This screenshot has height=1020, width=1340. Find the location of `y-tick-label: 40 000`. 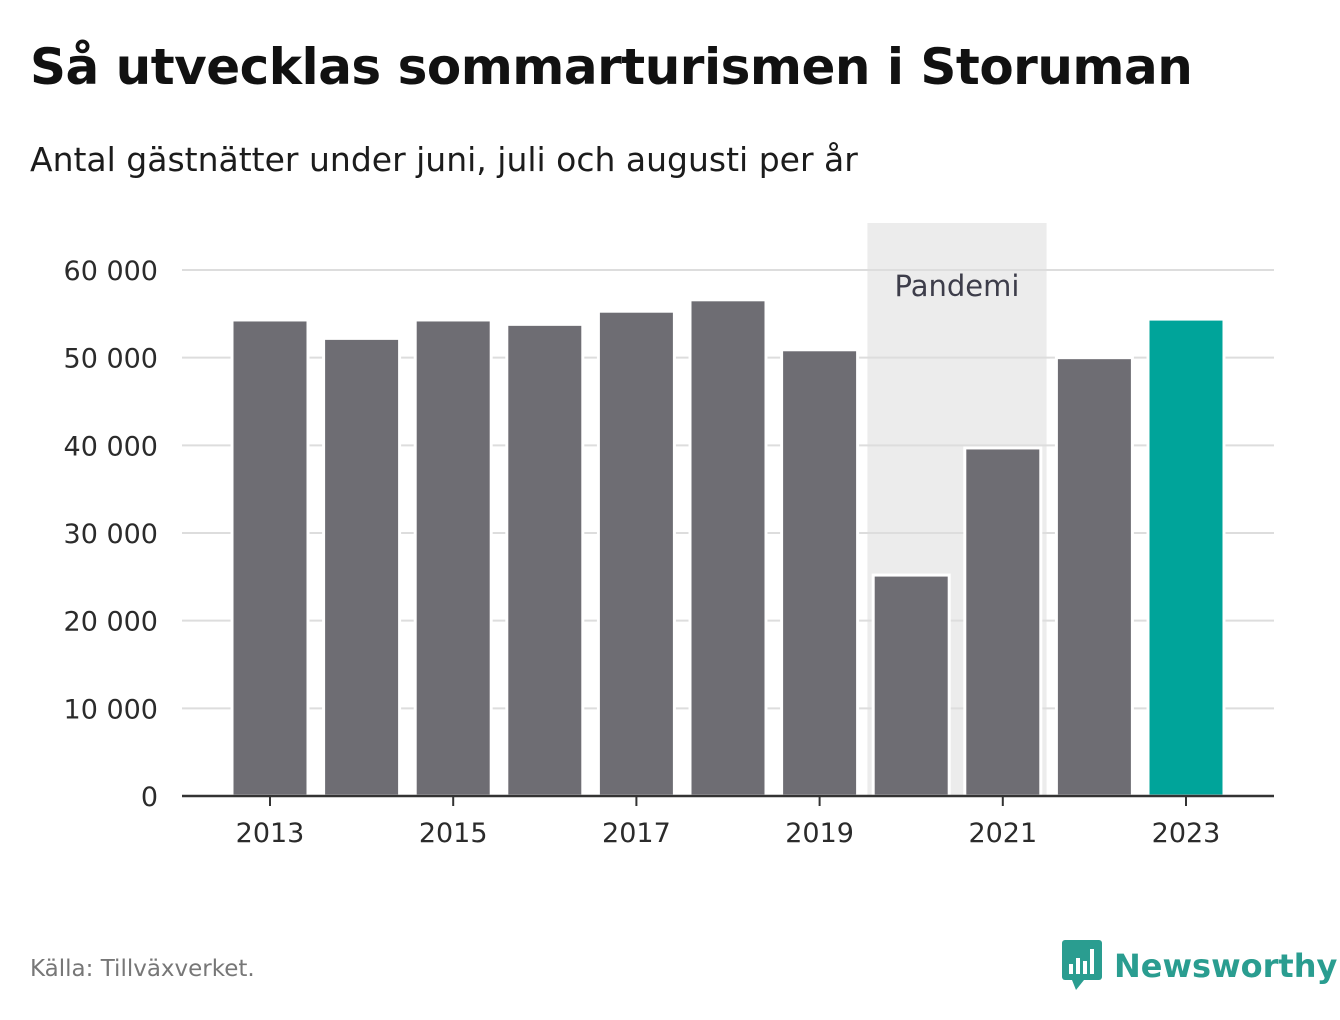

y-tick-label: 40 000 is located at coordinates (111, 446).